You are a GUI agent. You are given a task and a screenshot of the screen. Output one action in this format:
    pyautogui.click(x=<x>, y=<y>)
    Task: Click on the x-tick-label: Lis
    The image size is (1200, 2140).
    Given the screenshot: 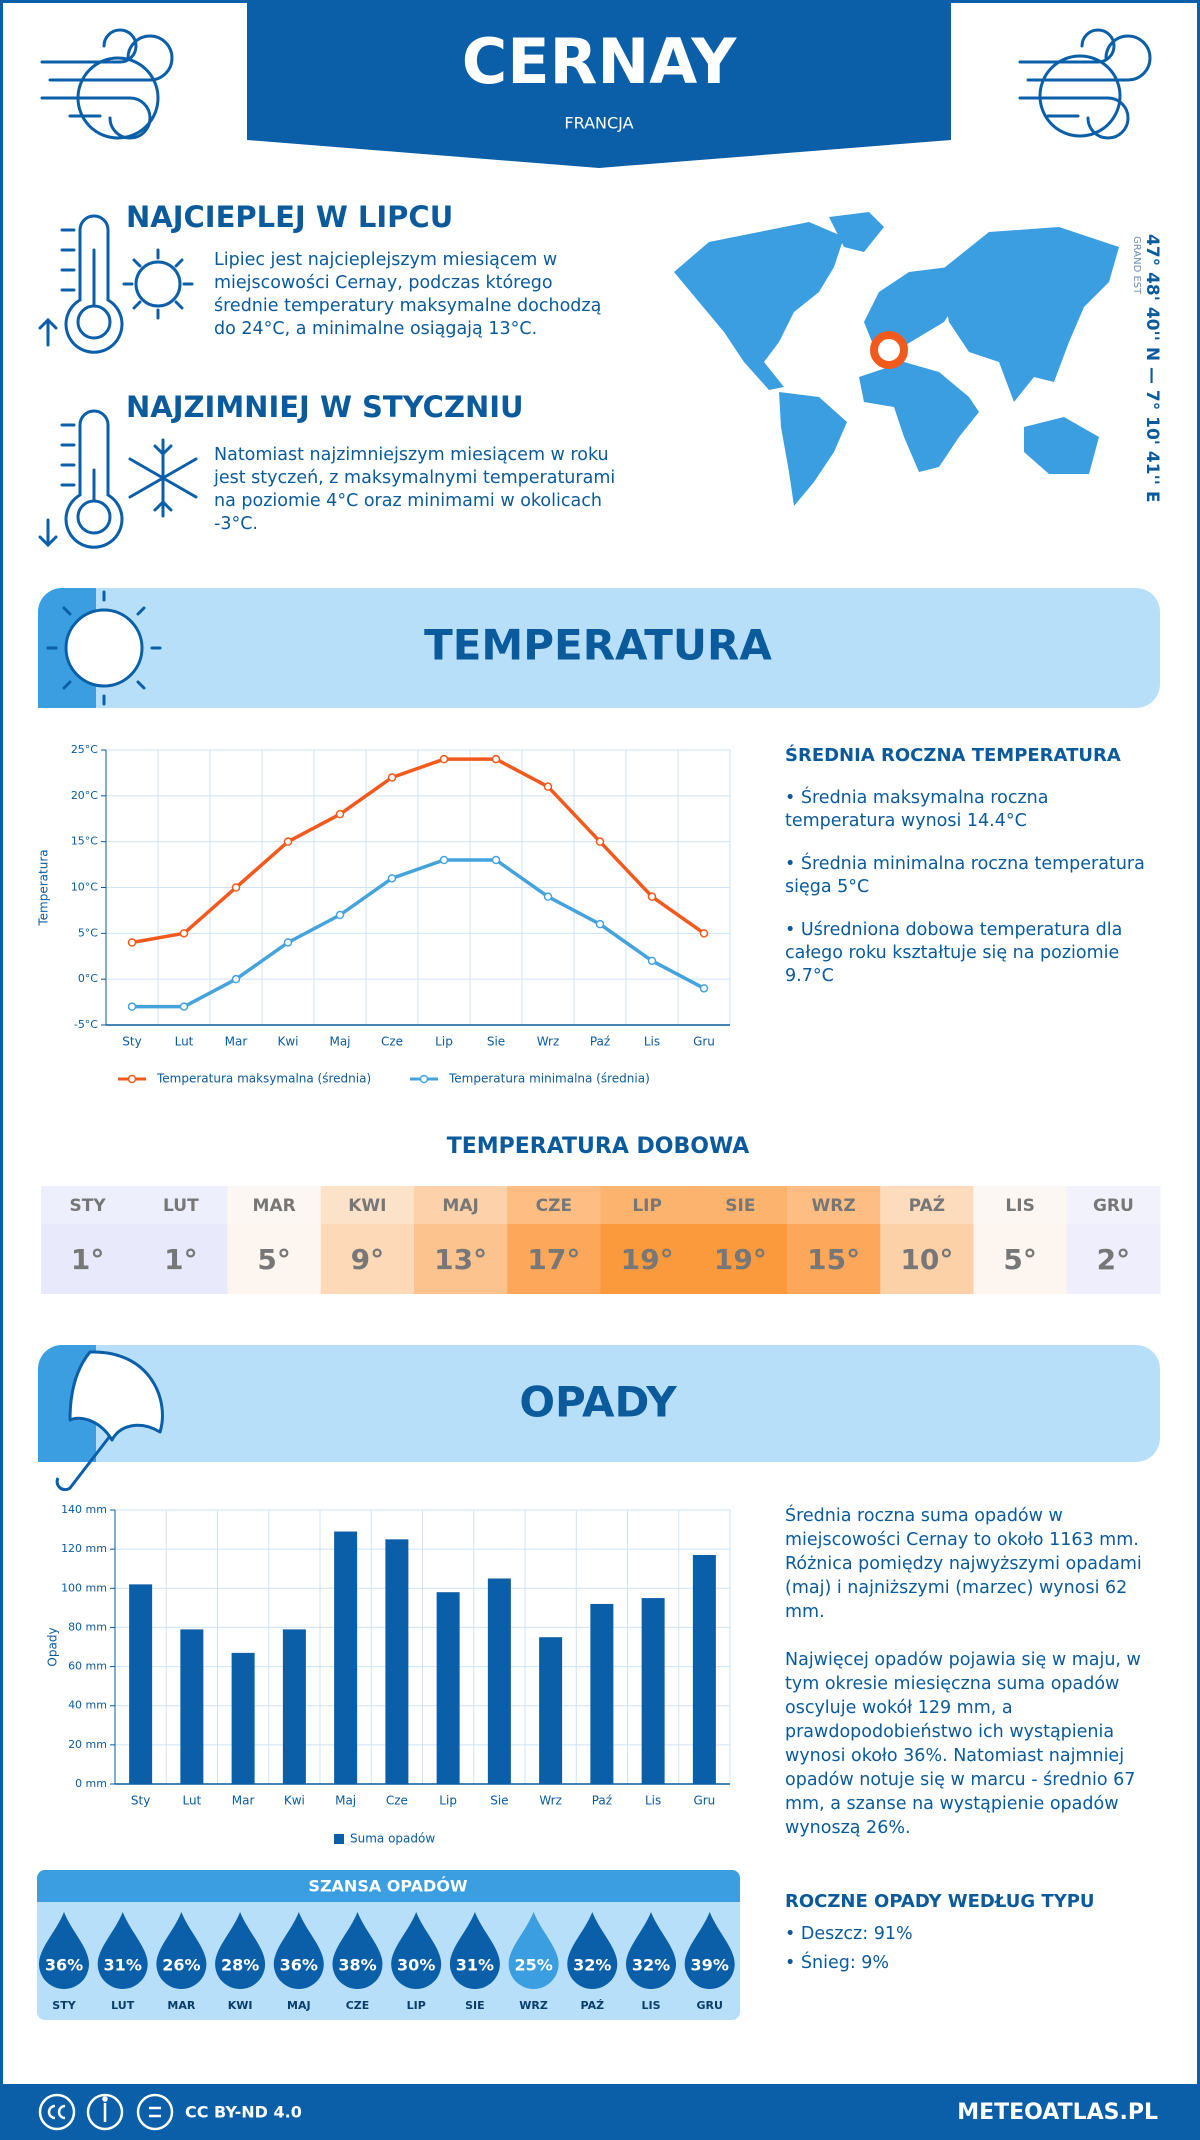 What is the action you would take?
    pyautogui.click(x=652, y=1042)
    